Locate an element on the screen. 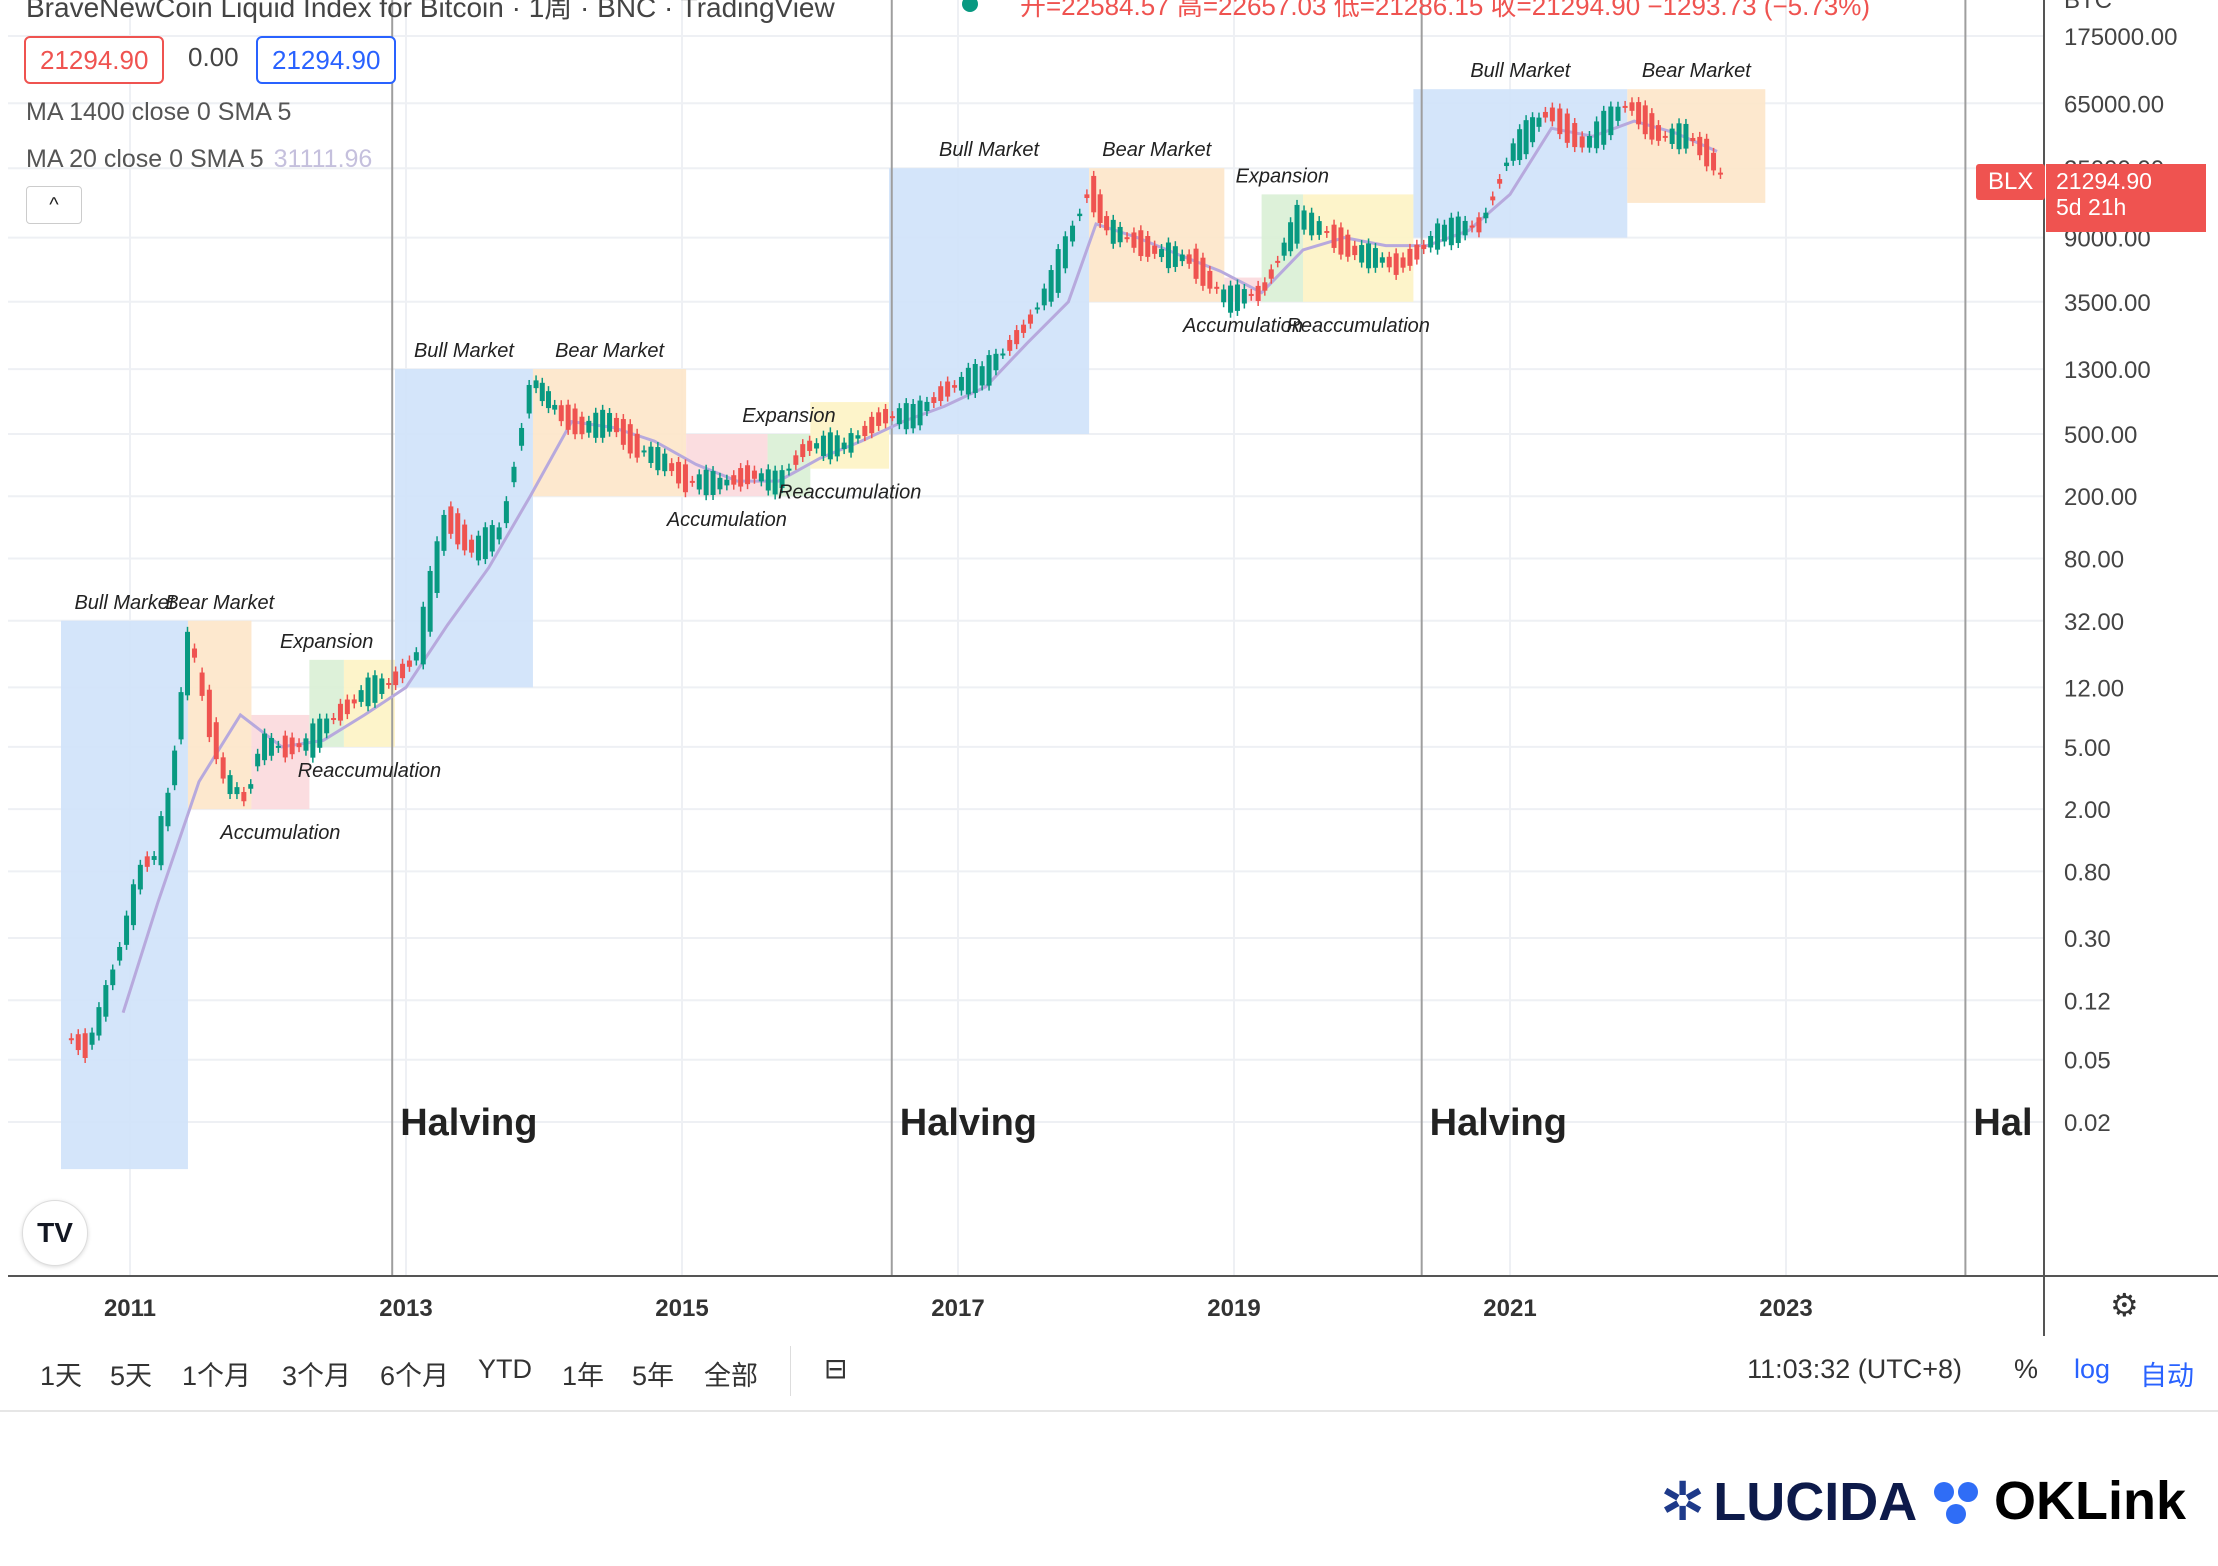 Image resolution: width=2218 pixels, height=1566 pixels. phase-label: Expansion is located at coordinates (1282, 176).